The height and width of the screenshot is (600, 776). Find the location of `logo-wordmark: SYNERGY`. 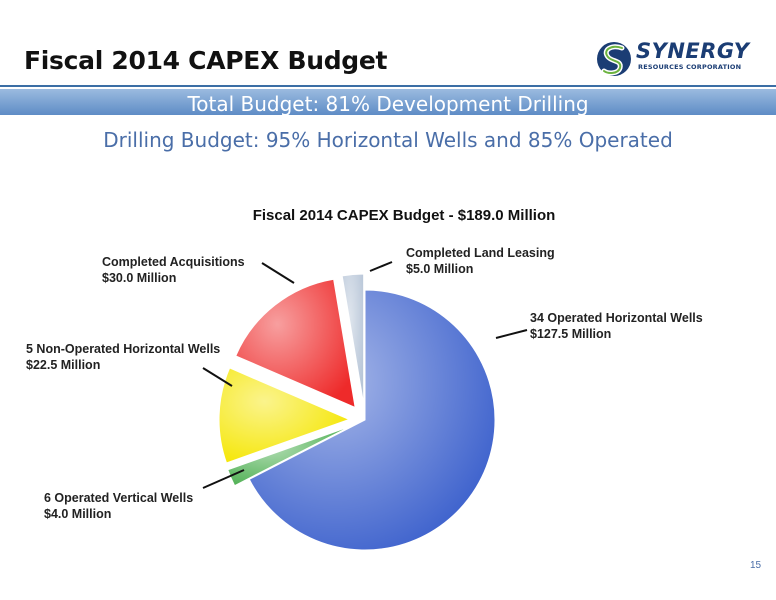

logo-wordmark: SYNERGY is located at coordinates (693, 51).